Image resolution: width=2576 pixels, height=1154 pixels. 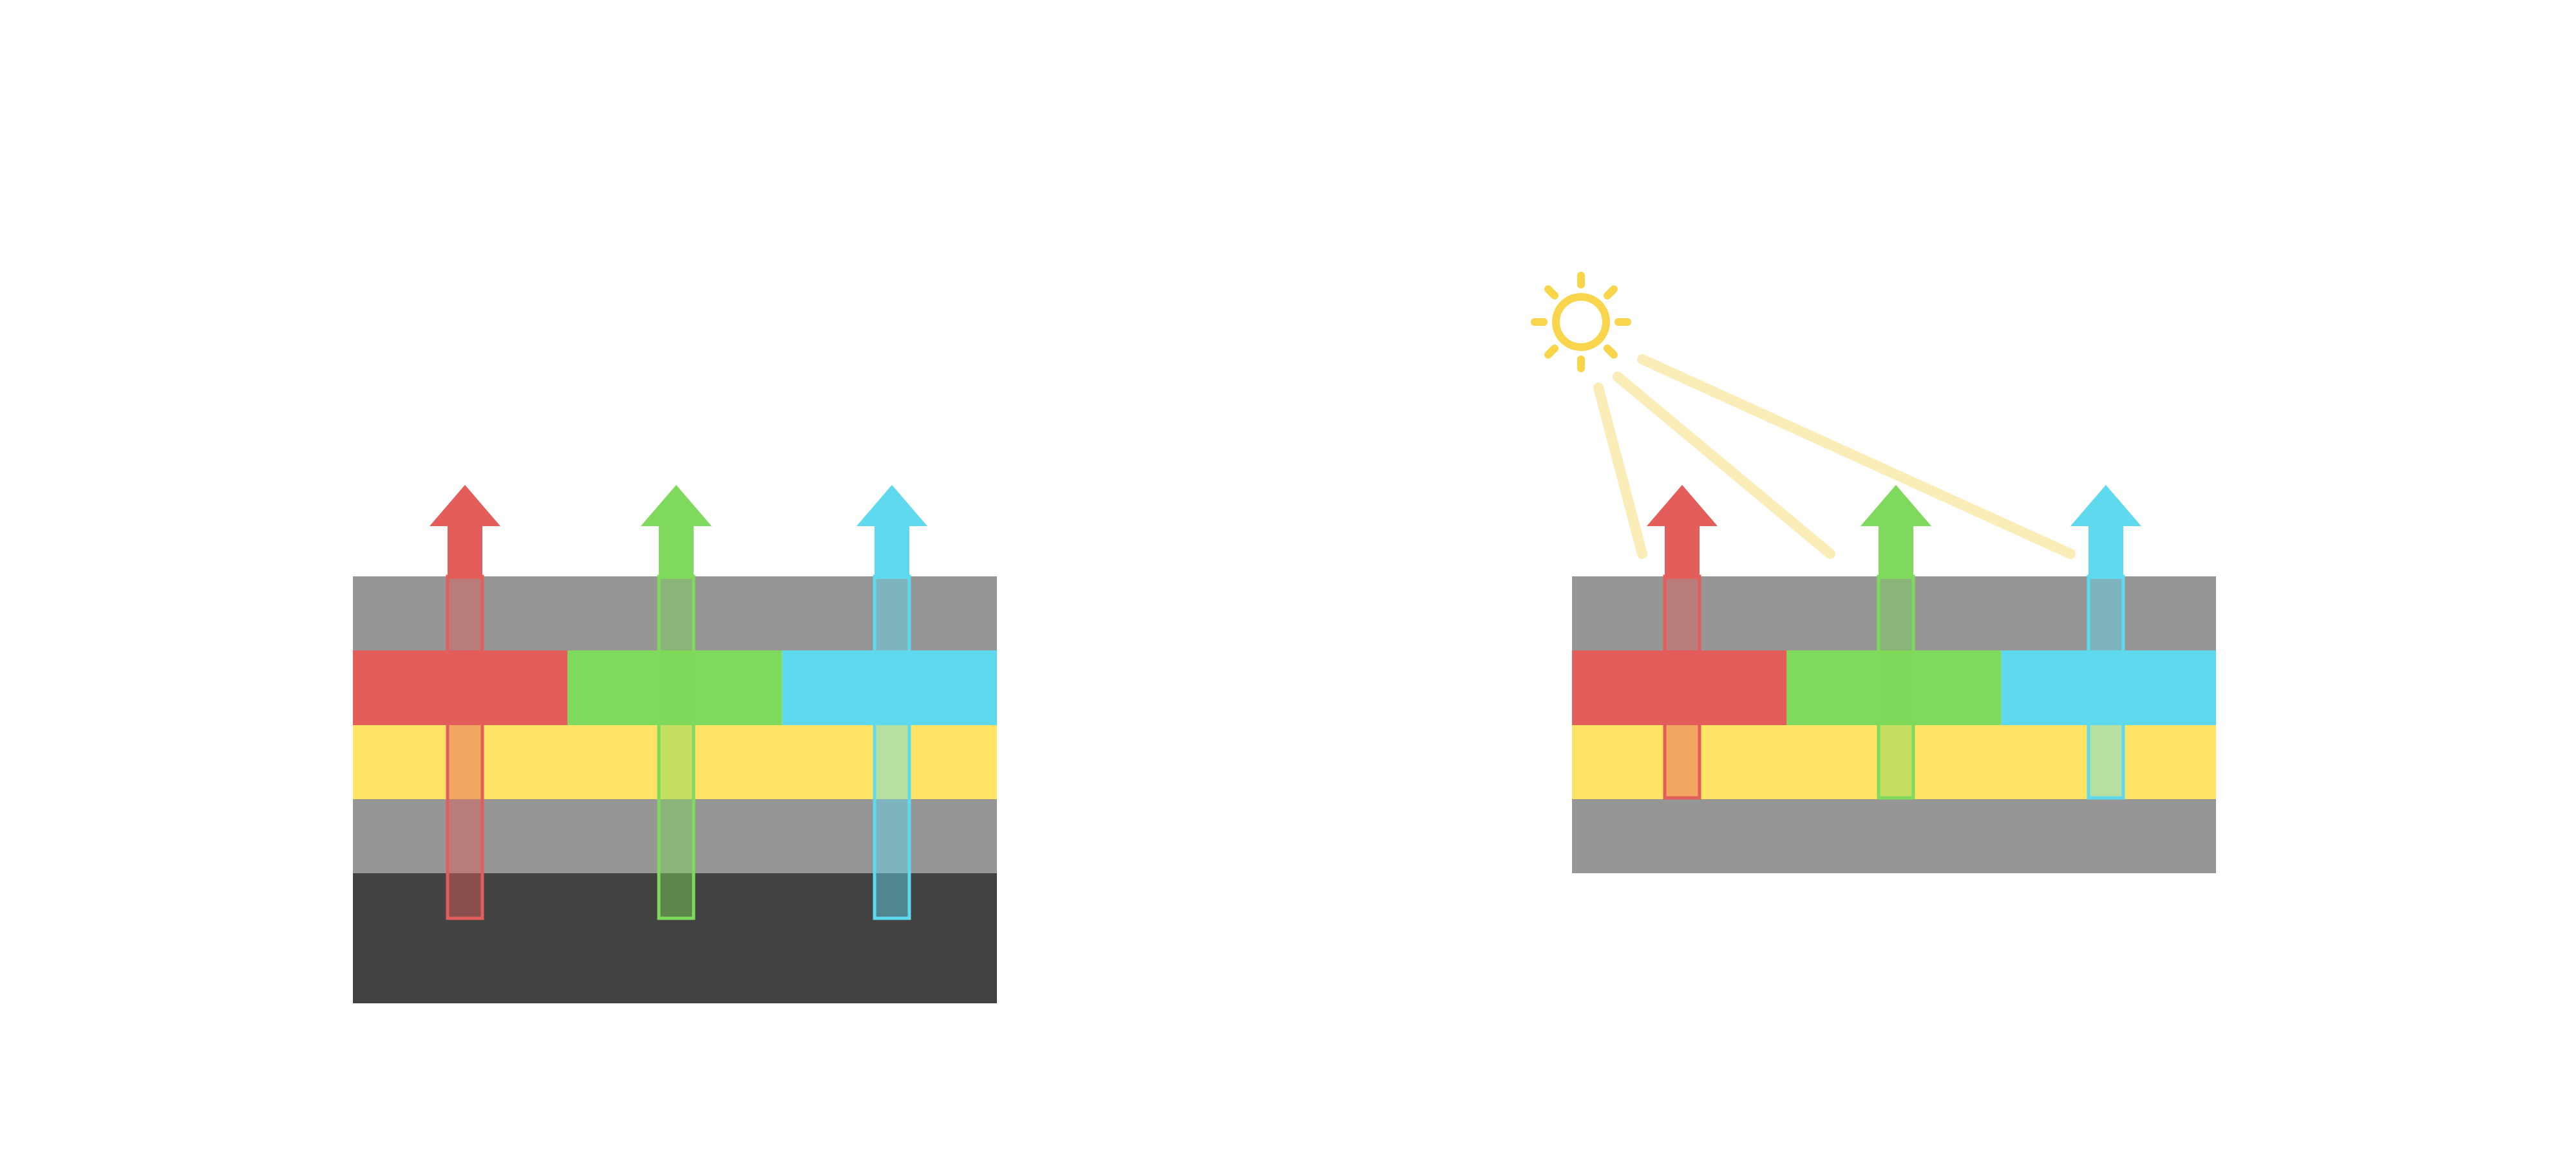 What do you see at coordinates (1857, 456) in the screenshot?
I see `sun-beam-right` at bounding box center [1857, 456].